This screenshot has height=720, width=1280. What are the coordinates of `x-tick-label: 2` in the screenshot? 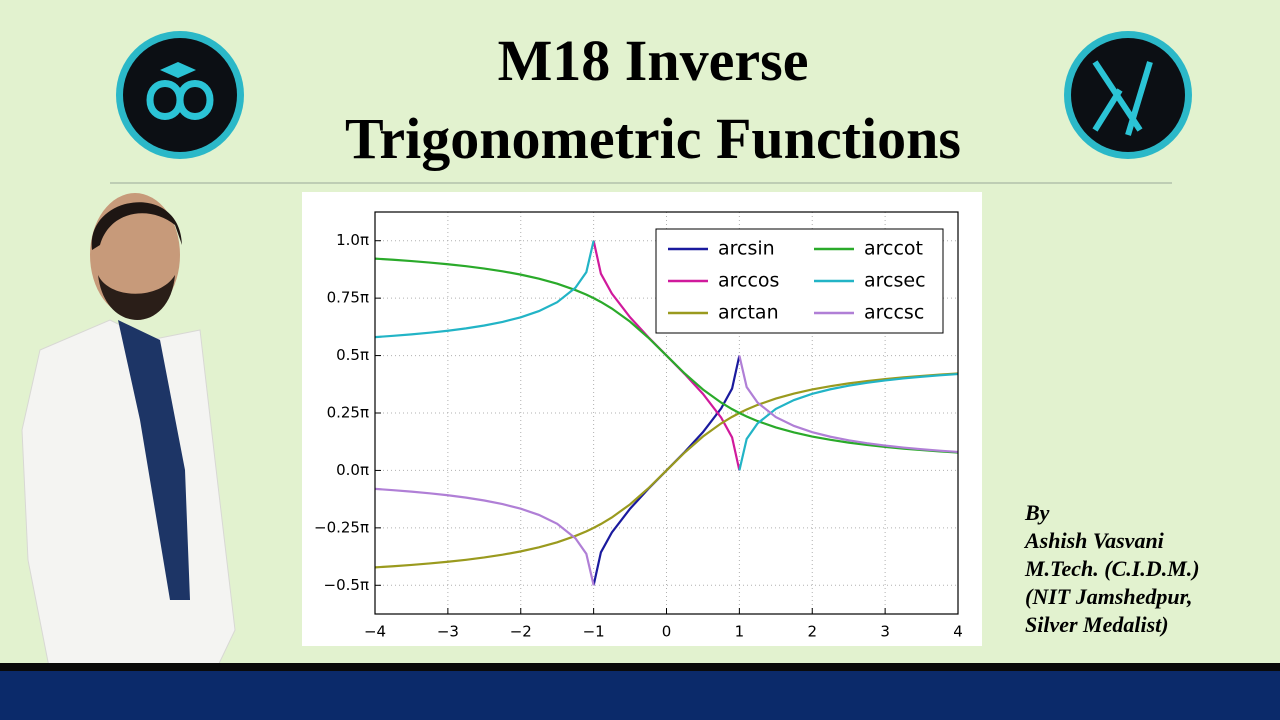 It's located at (812, 632).